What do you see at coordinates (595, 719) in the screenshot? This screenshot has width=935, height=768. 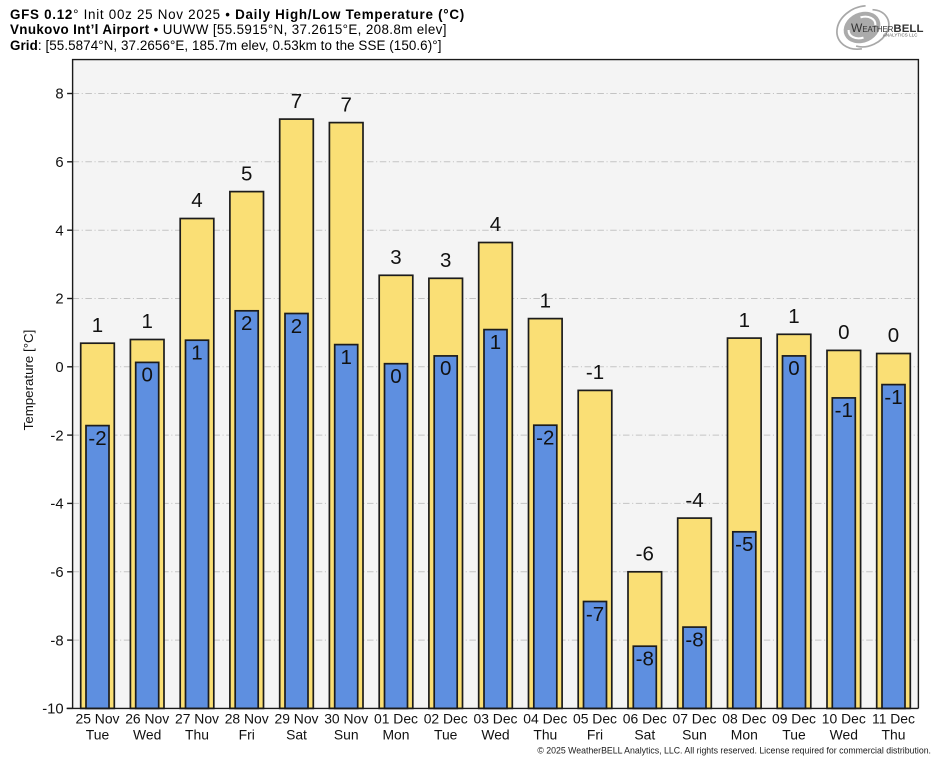 I see `svg-text: 05 Dec` at bounding box center [595, 719].